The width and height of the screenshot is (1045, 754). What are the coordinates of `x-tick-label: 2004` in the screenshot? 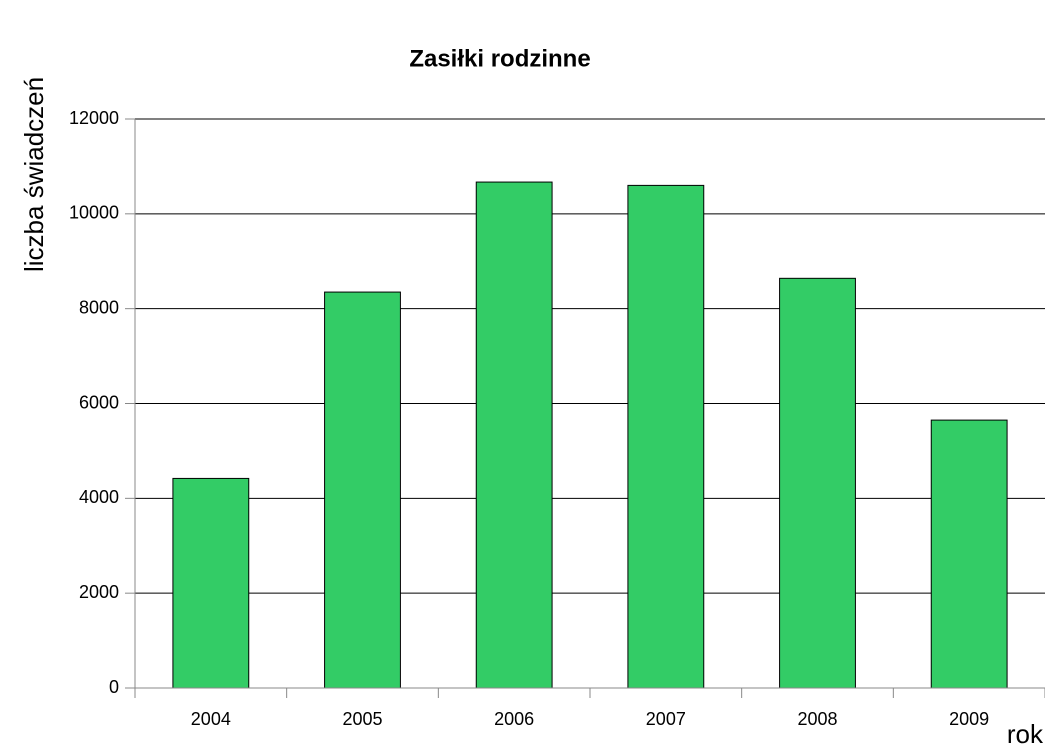 It's located at (211, 719).